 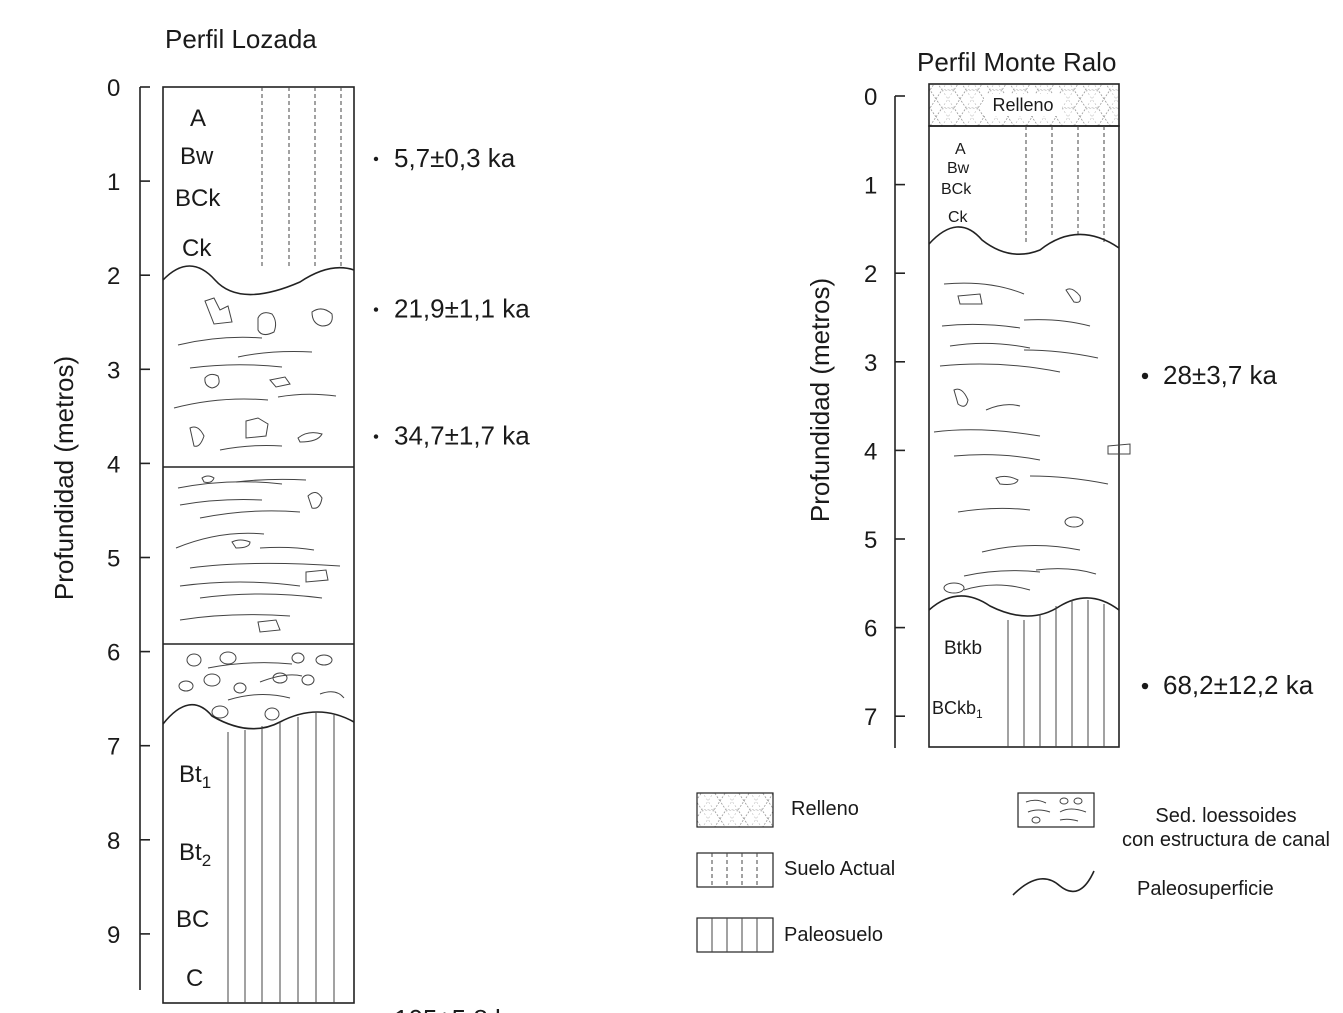 What do you see at coordinates (192, 919) in the screenshot?
I see `horizon-label: BC` at bounding box center [192, 919].